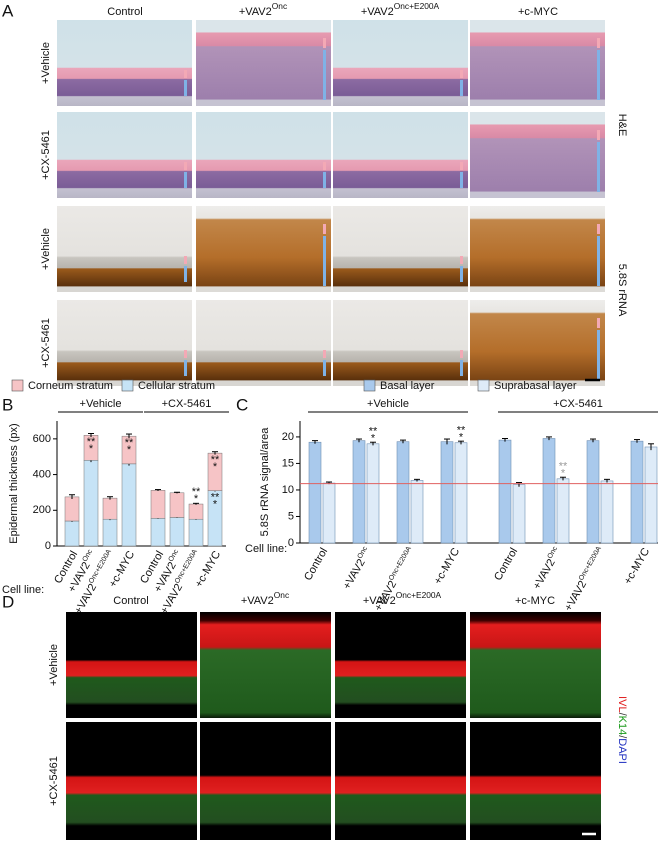 This screenshot has width=660, height=848. I want to click on group-label: +Vehicle, so click(388, 404).